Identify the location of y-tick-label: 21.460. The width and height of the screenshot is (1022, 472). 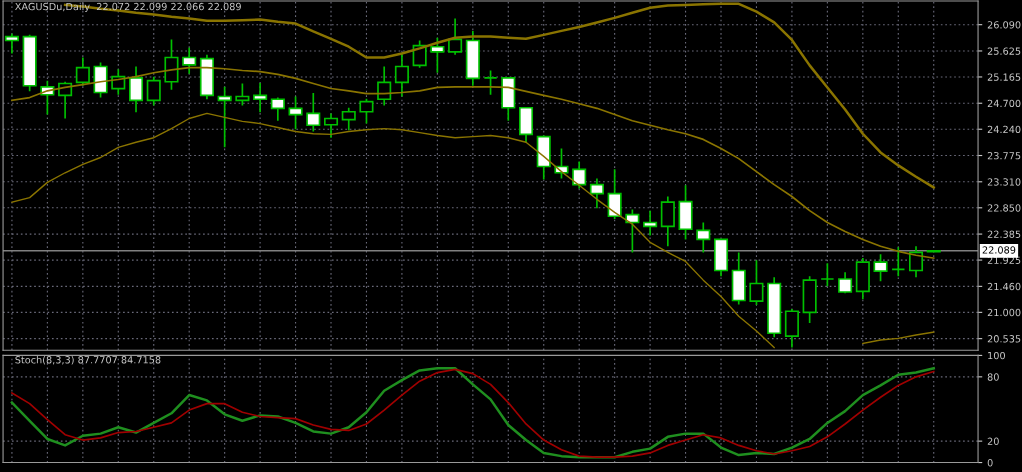
(1004, 286).